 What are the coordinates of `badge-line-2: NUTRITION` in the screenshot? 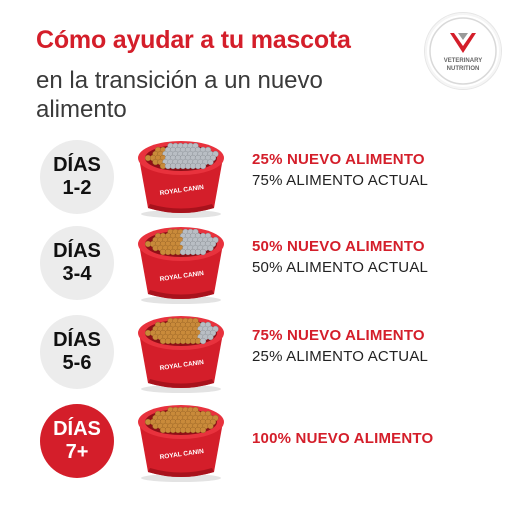 It's located at (463, 69).